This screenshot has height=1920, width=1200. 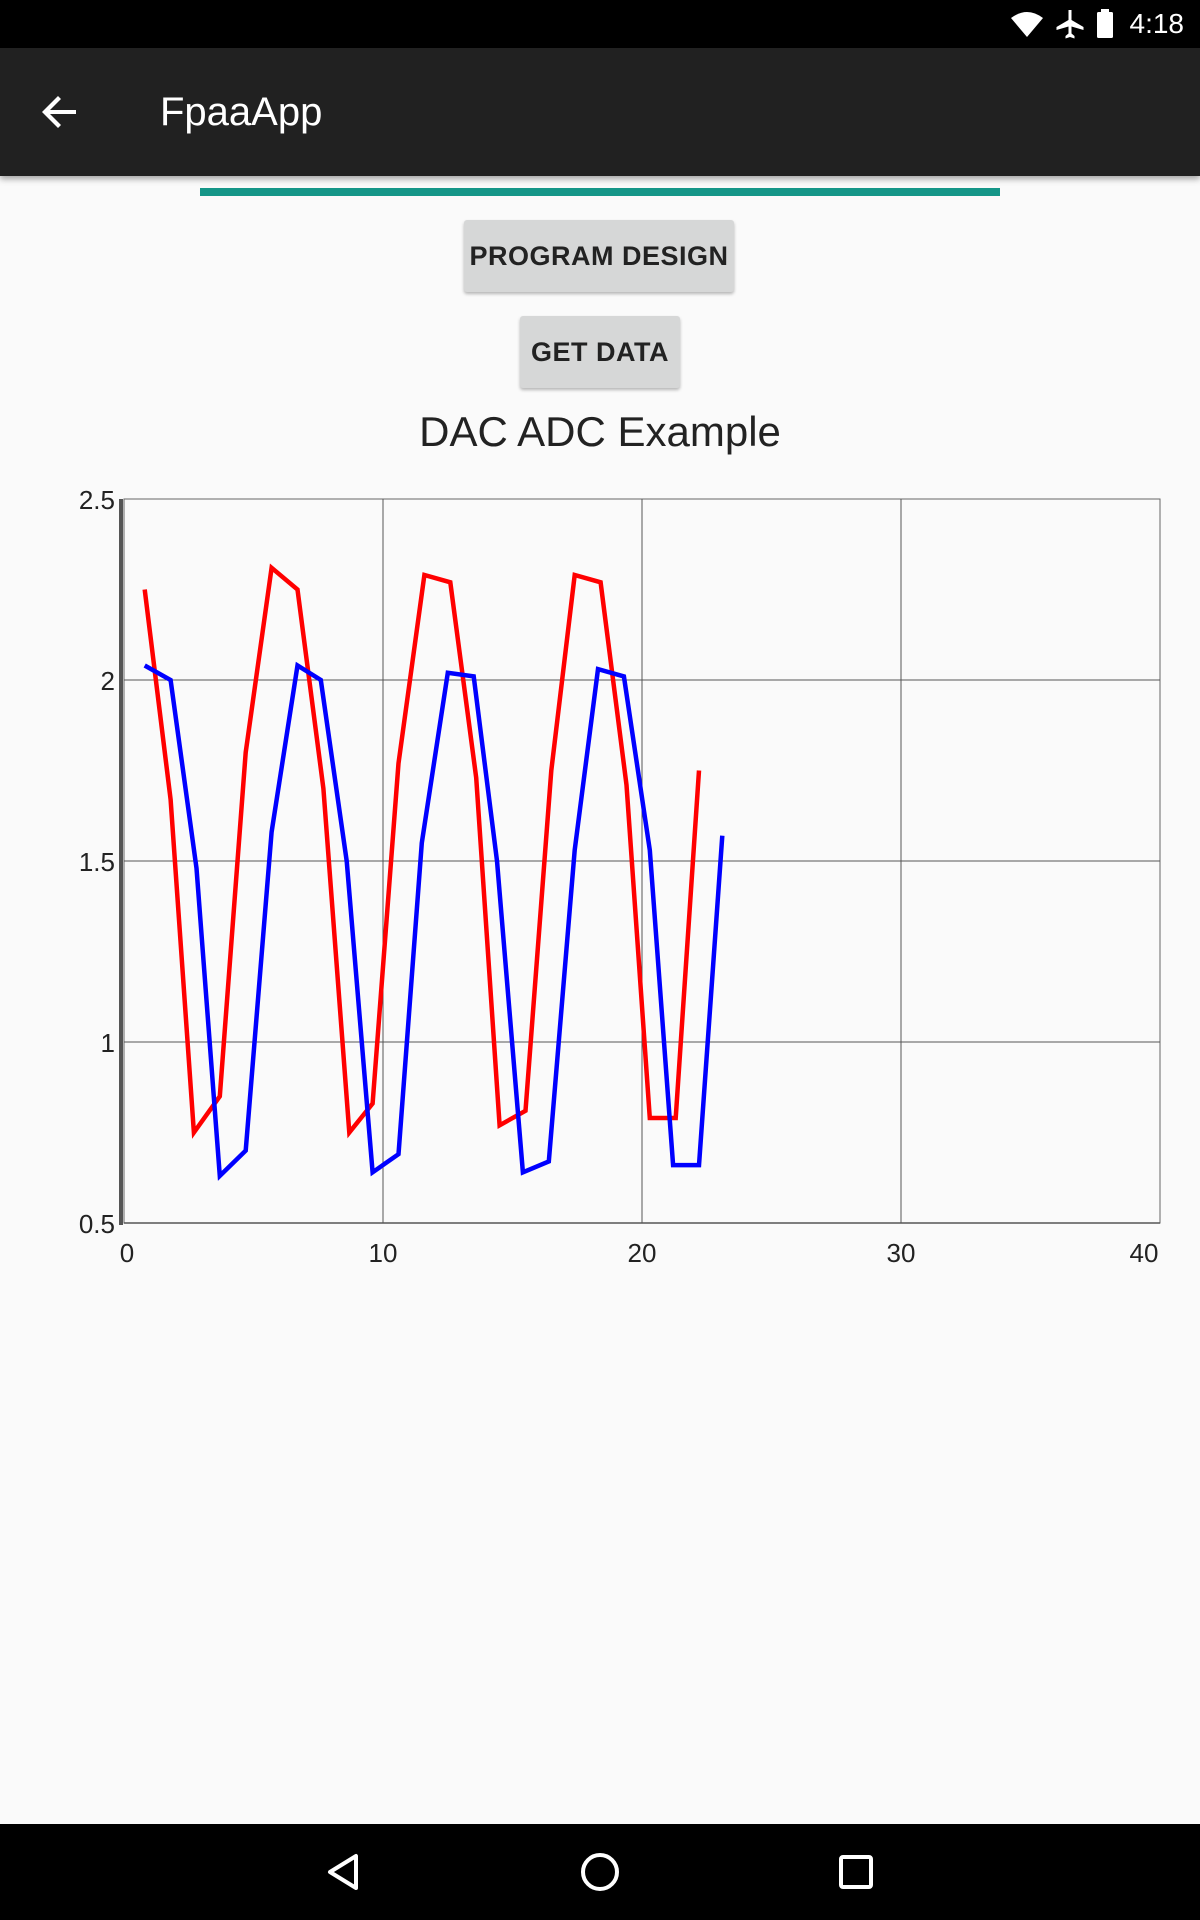 What do you see at coordinates (434, 921) in the screenshot?
I see `series-line-blue` at bounding box center [434, 921].